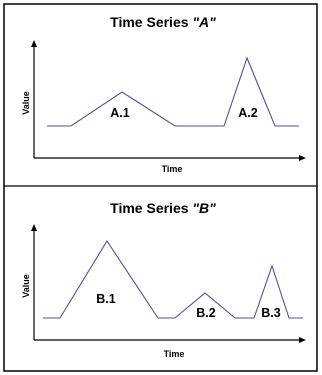 The height and width of the screenshot is (375, 322). What do you see at coordinates (106, 299) in the screenshot?
I see `panel-b-peak-label-1: B.1` at bounding box center [106, 299].